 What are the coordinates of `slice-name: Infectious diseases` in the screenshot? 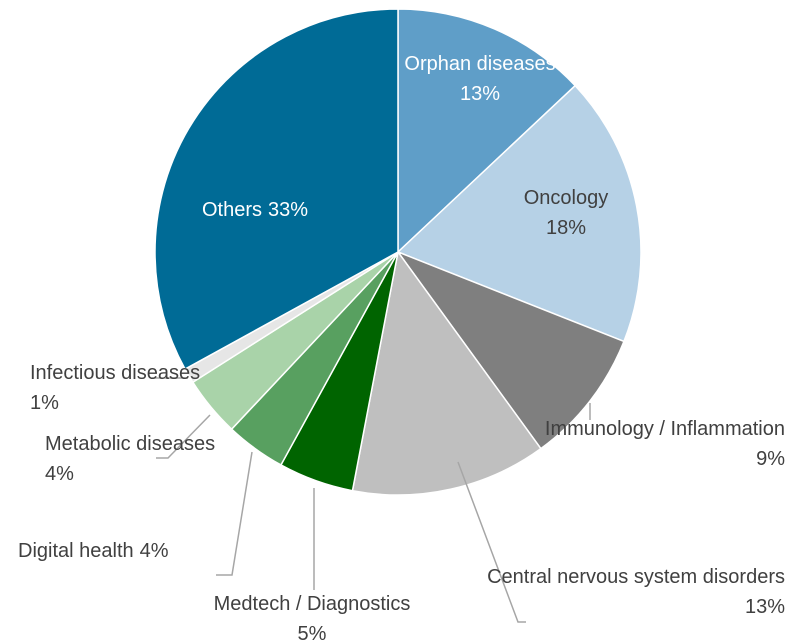 It's located at (115, 373).